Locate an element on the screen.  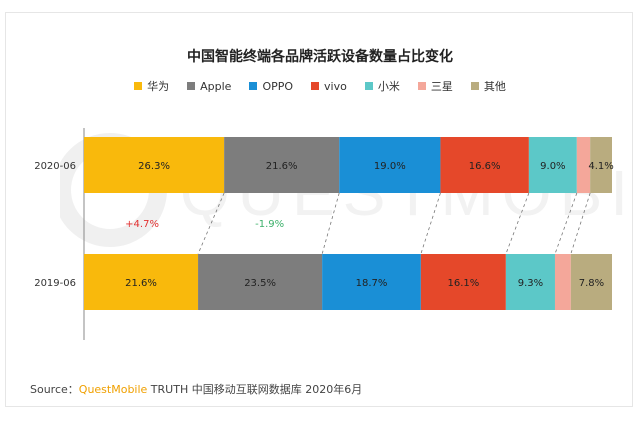
legend-item: vivo is located at coordinates (329, 86).